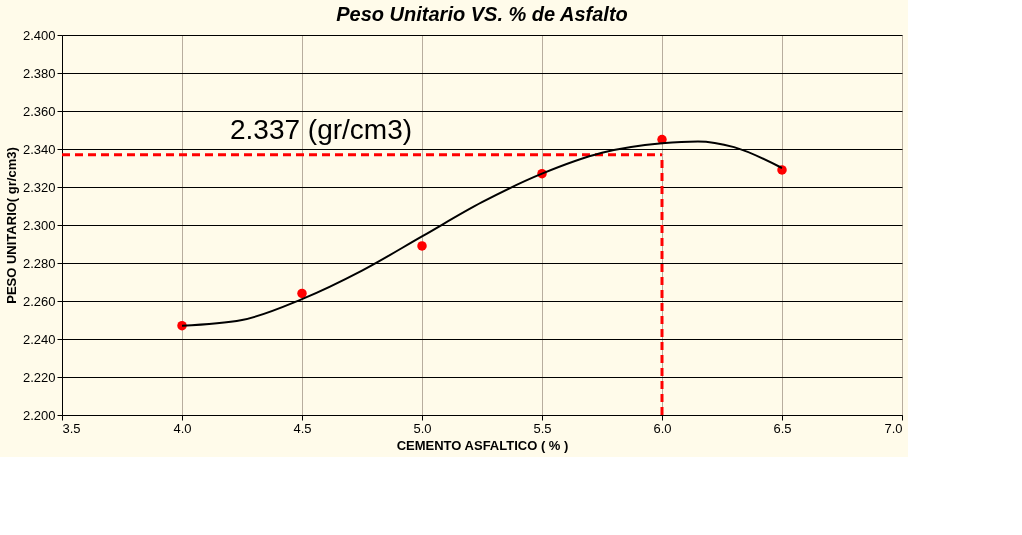 Image resolution: width=1022 pixels, height=535 pixels. What do you see at coordinates (39, 339) in the screenshot?
I see `y-tick-label: 2.240` at bounding box center [39, 339].